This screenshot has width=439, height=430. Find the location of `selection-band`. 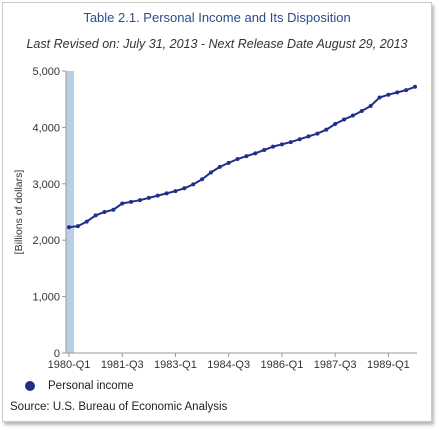

selection-band is located at coordinates (70, 212).